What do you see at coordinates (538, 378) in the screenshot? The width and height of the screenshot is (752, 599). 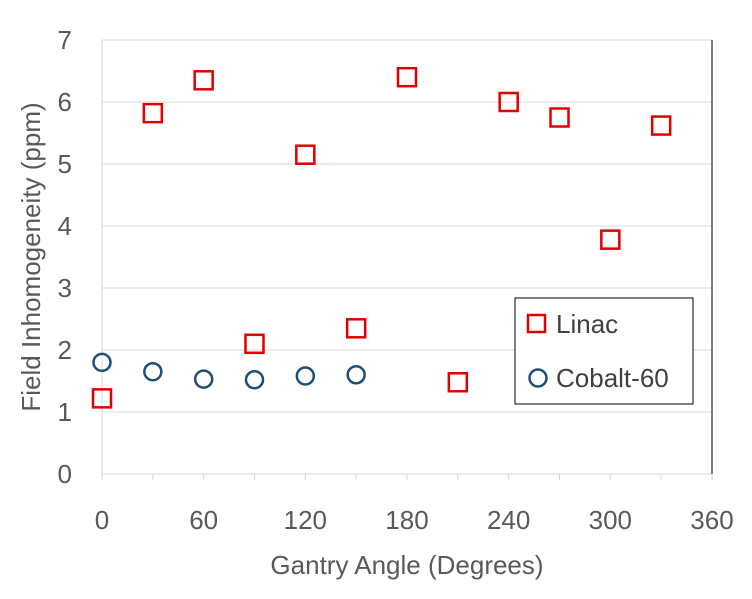 I see `legend-cobalt-marker` at bounding box center [538, 378].